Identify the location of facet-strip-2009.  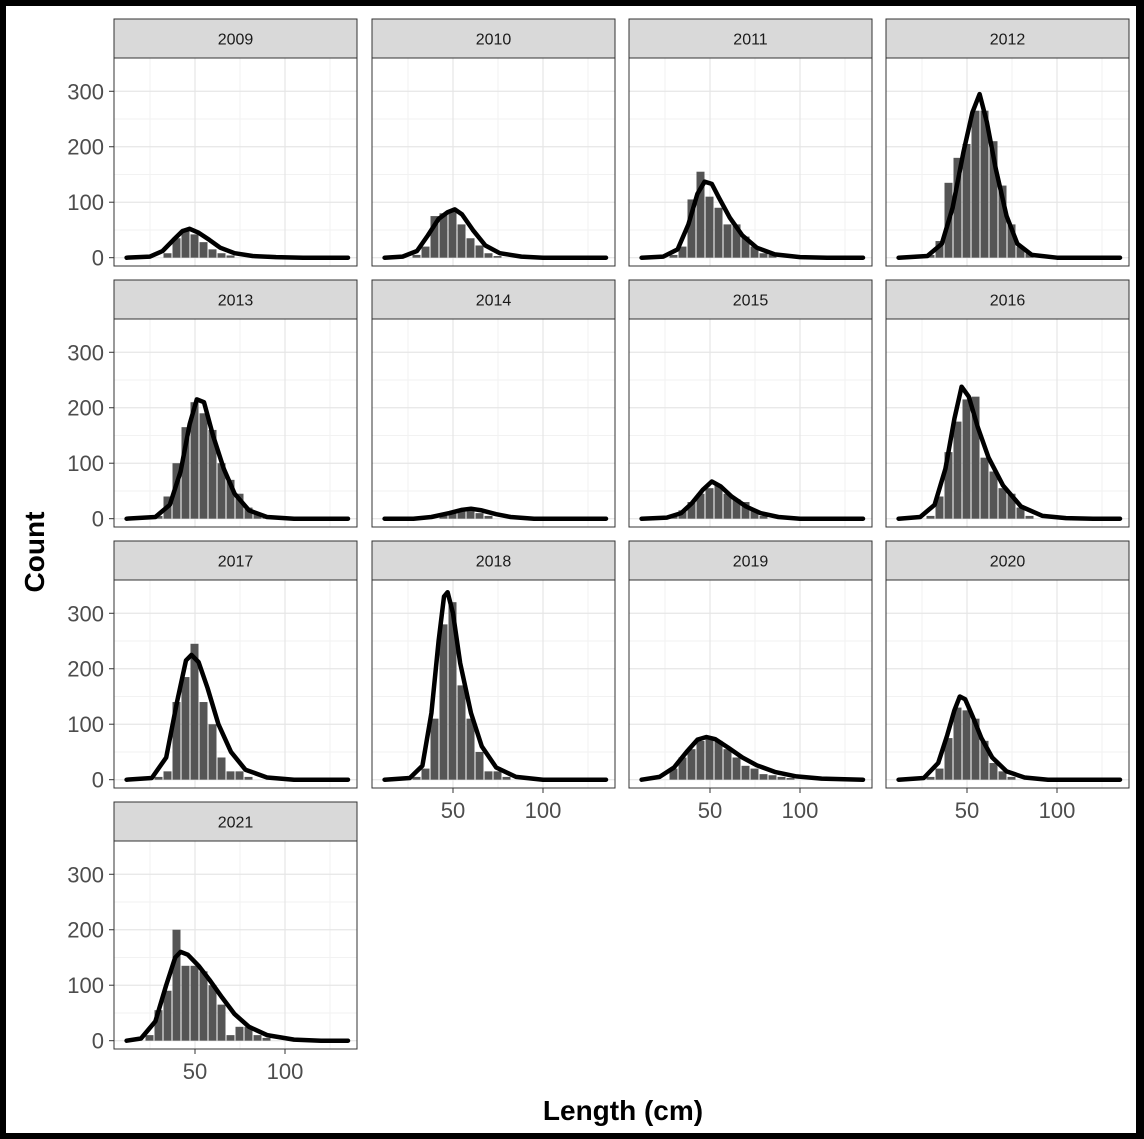
(235, 38).